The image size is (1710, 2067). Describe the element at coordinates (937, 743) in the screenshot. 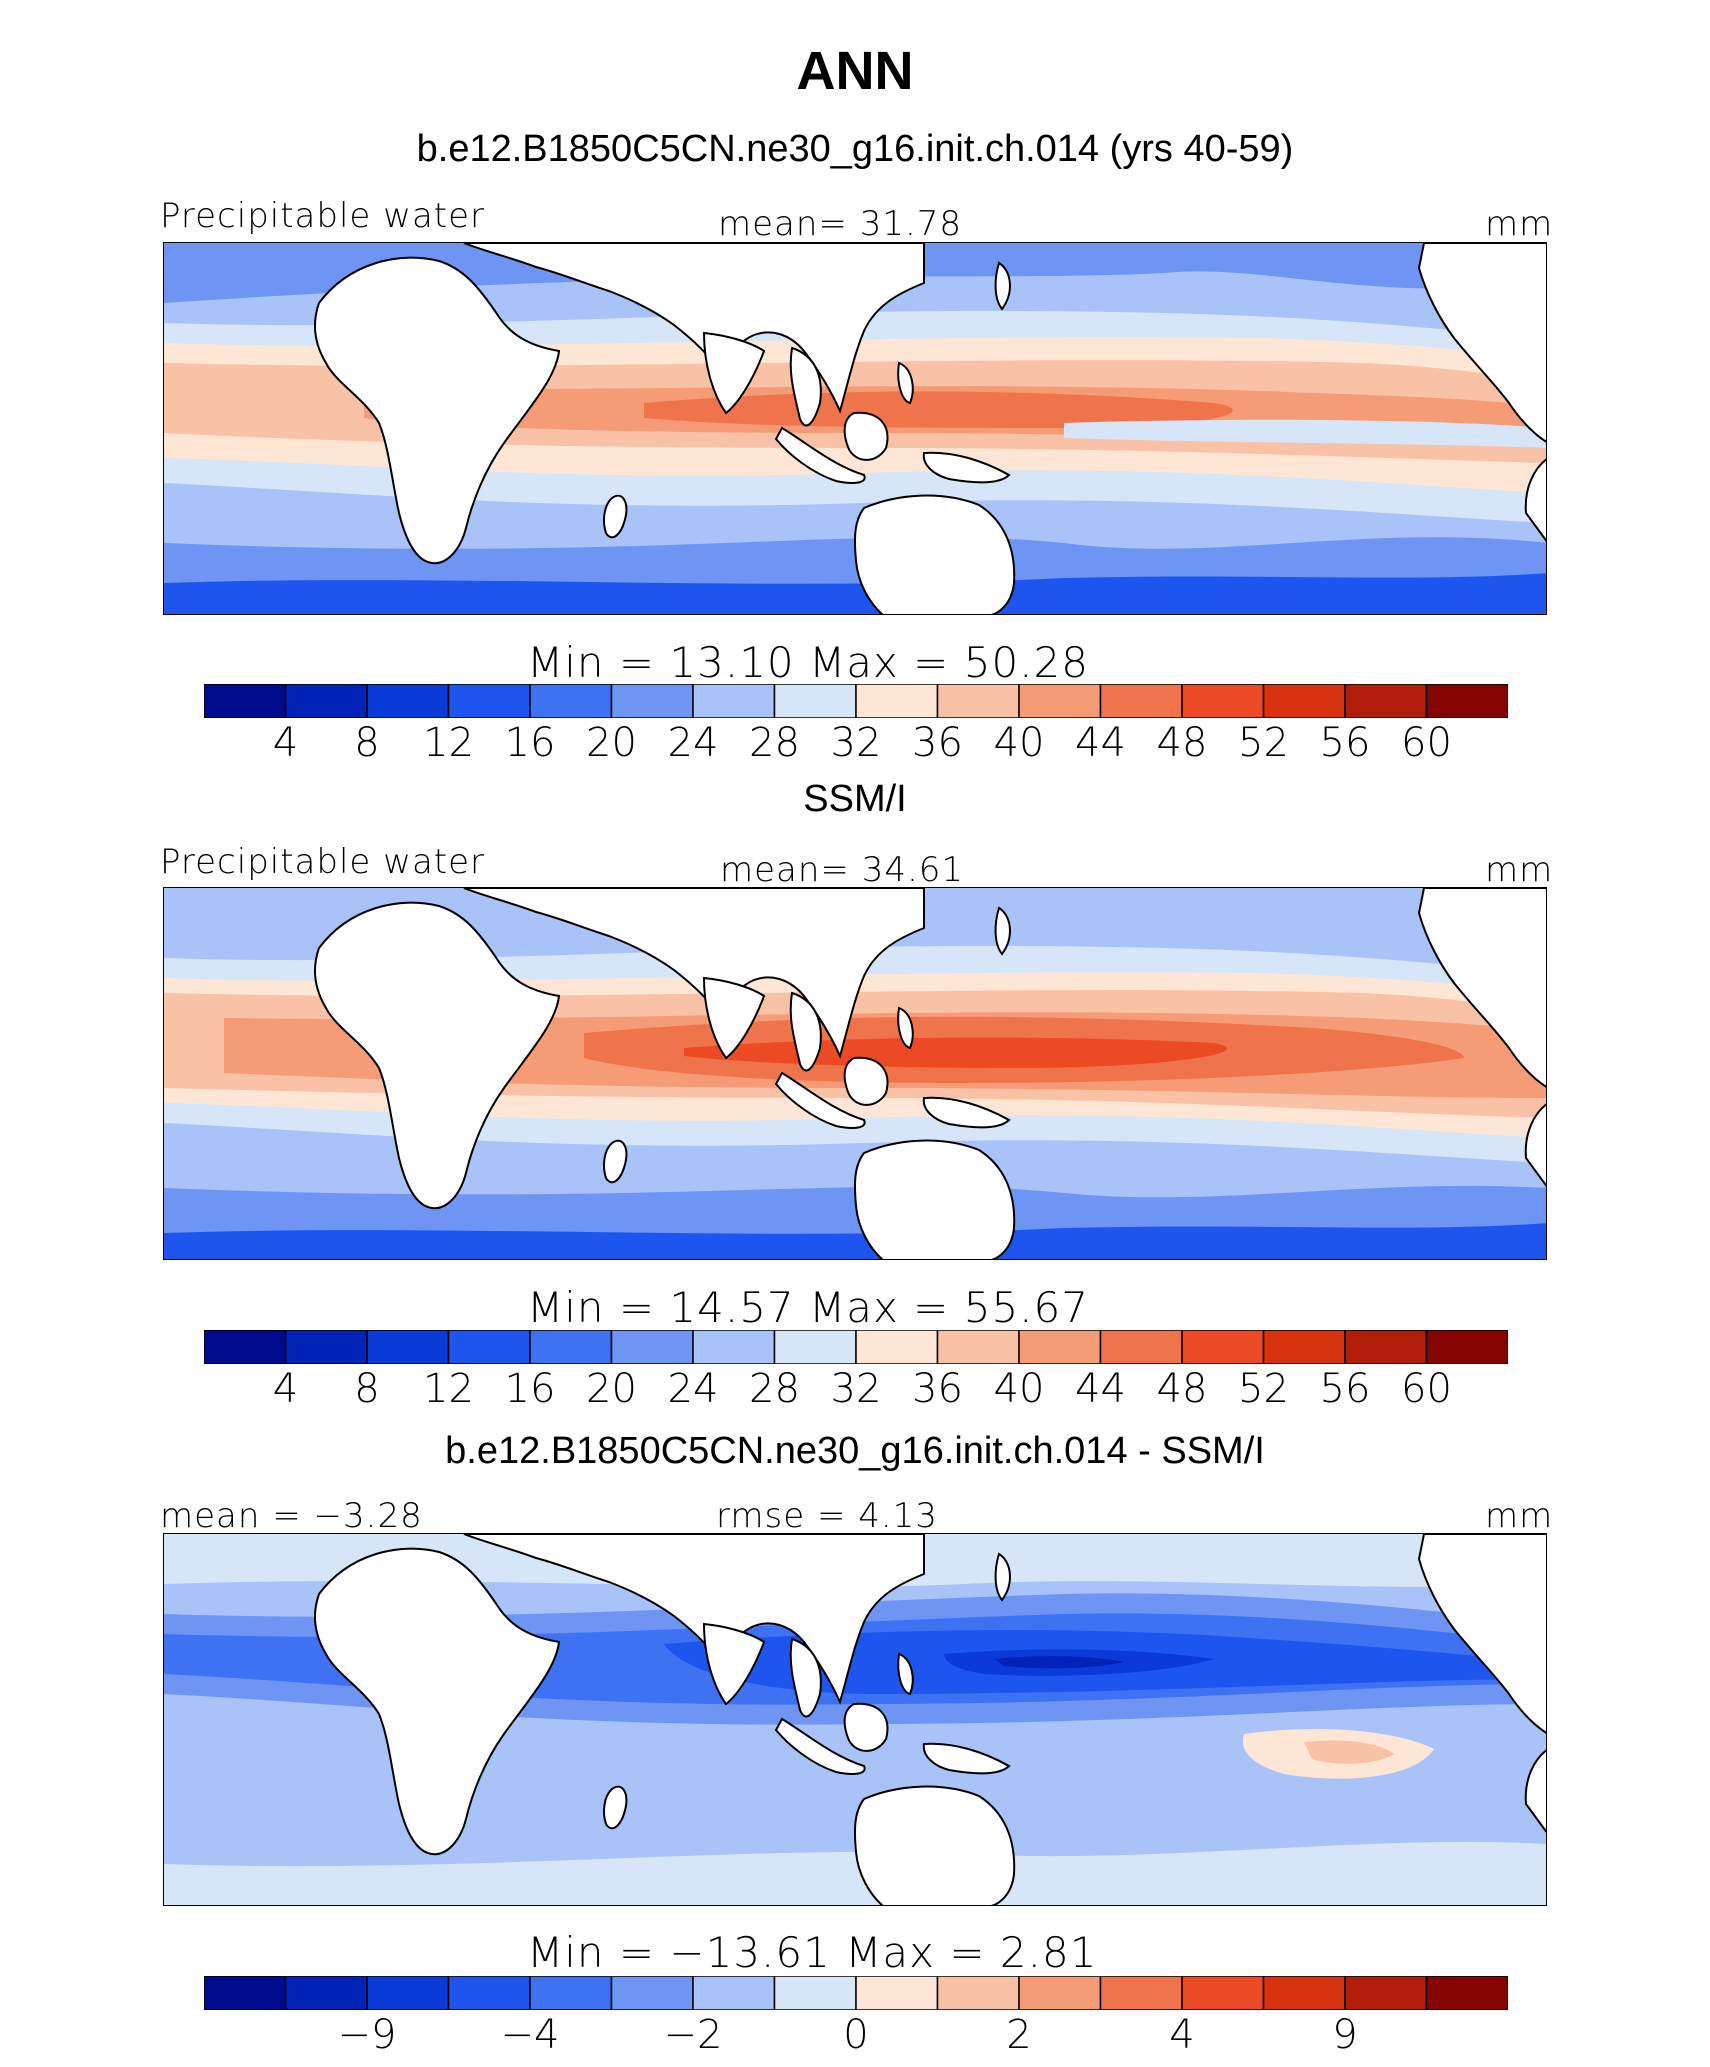

I see `colorbar-tick-label: 36` at that location.